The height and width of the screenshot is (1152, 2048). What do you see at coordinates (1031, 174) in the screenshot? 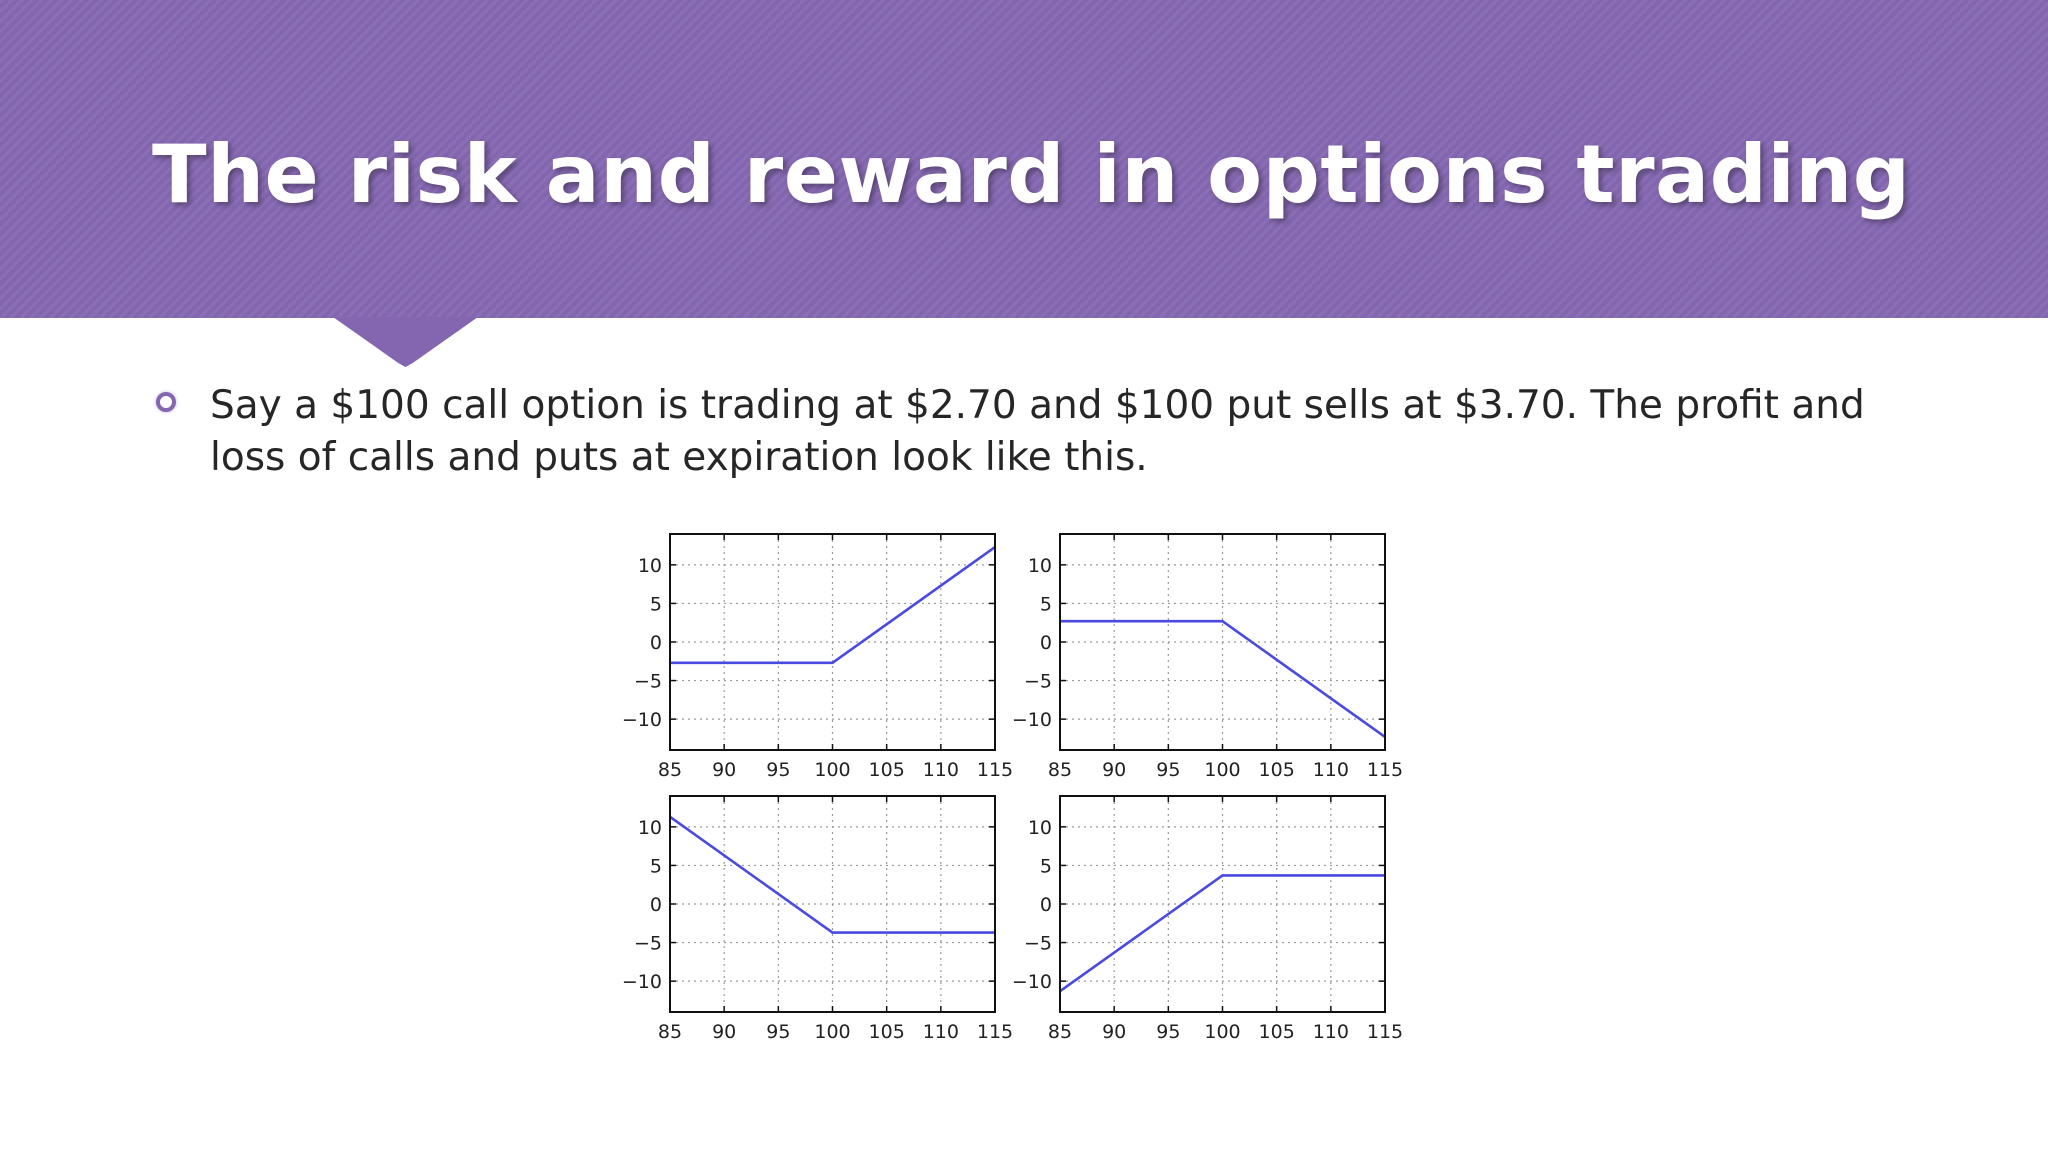
I see `slide-title: The risk and reward in options trading` at bounding box center [1031, 174].